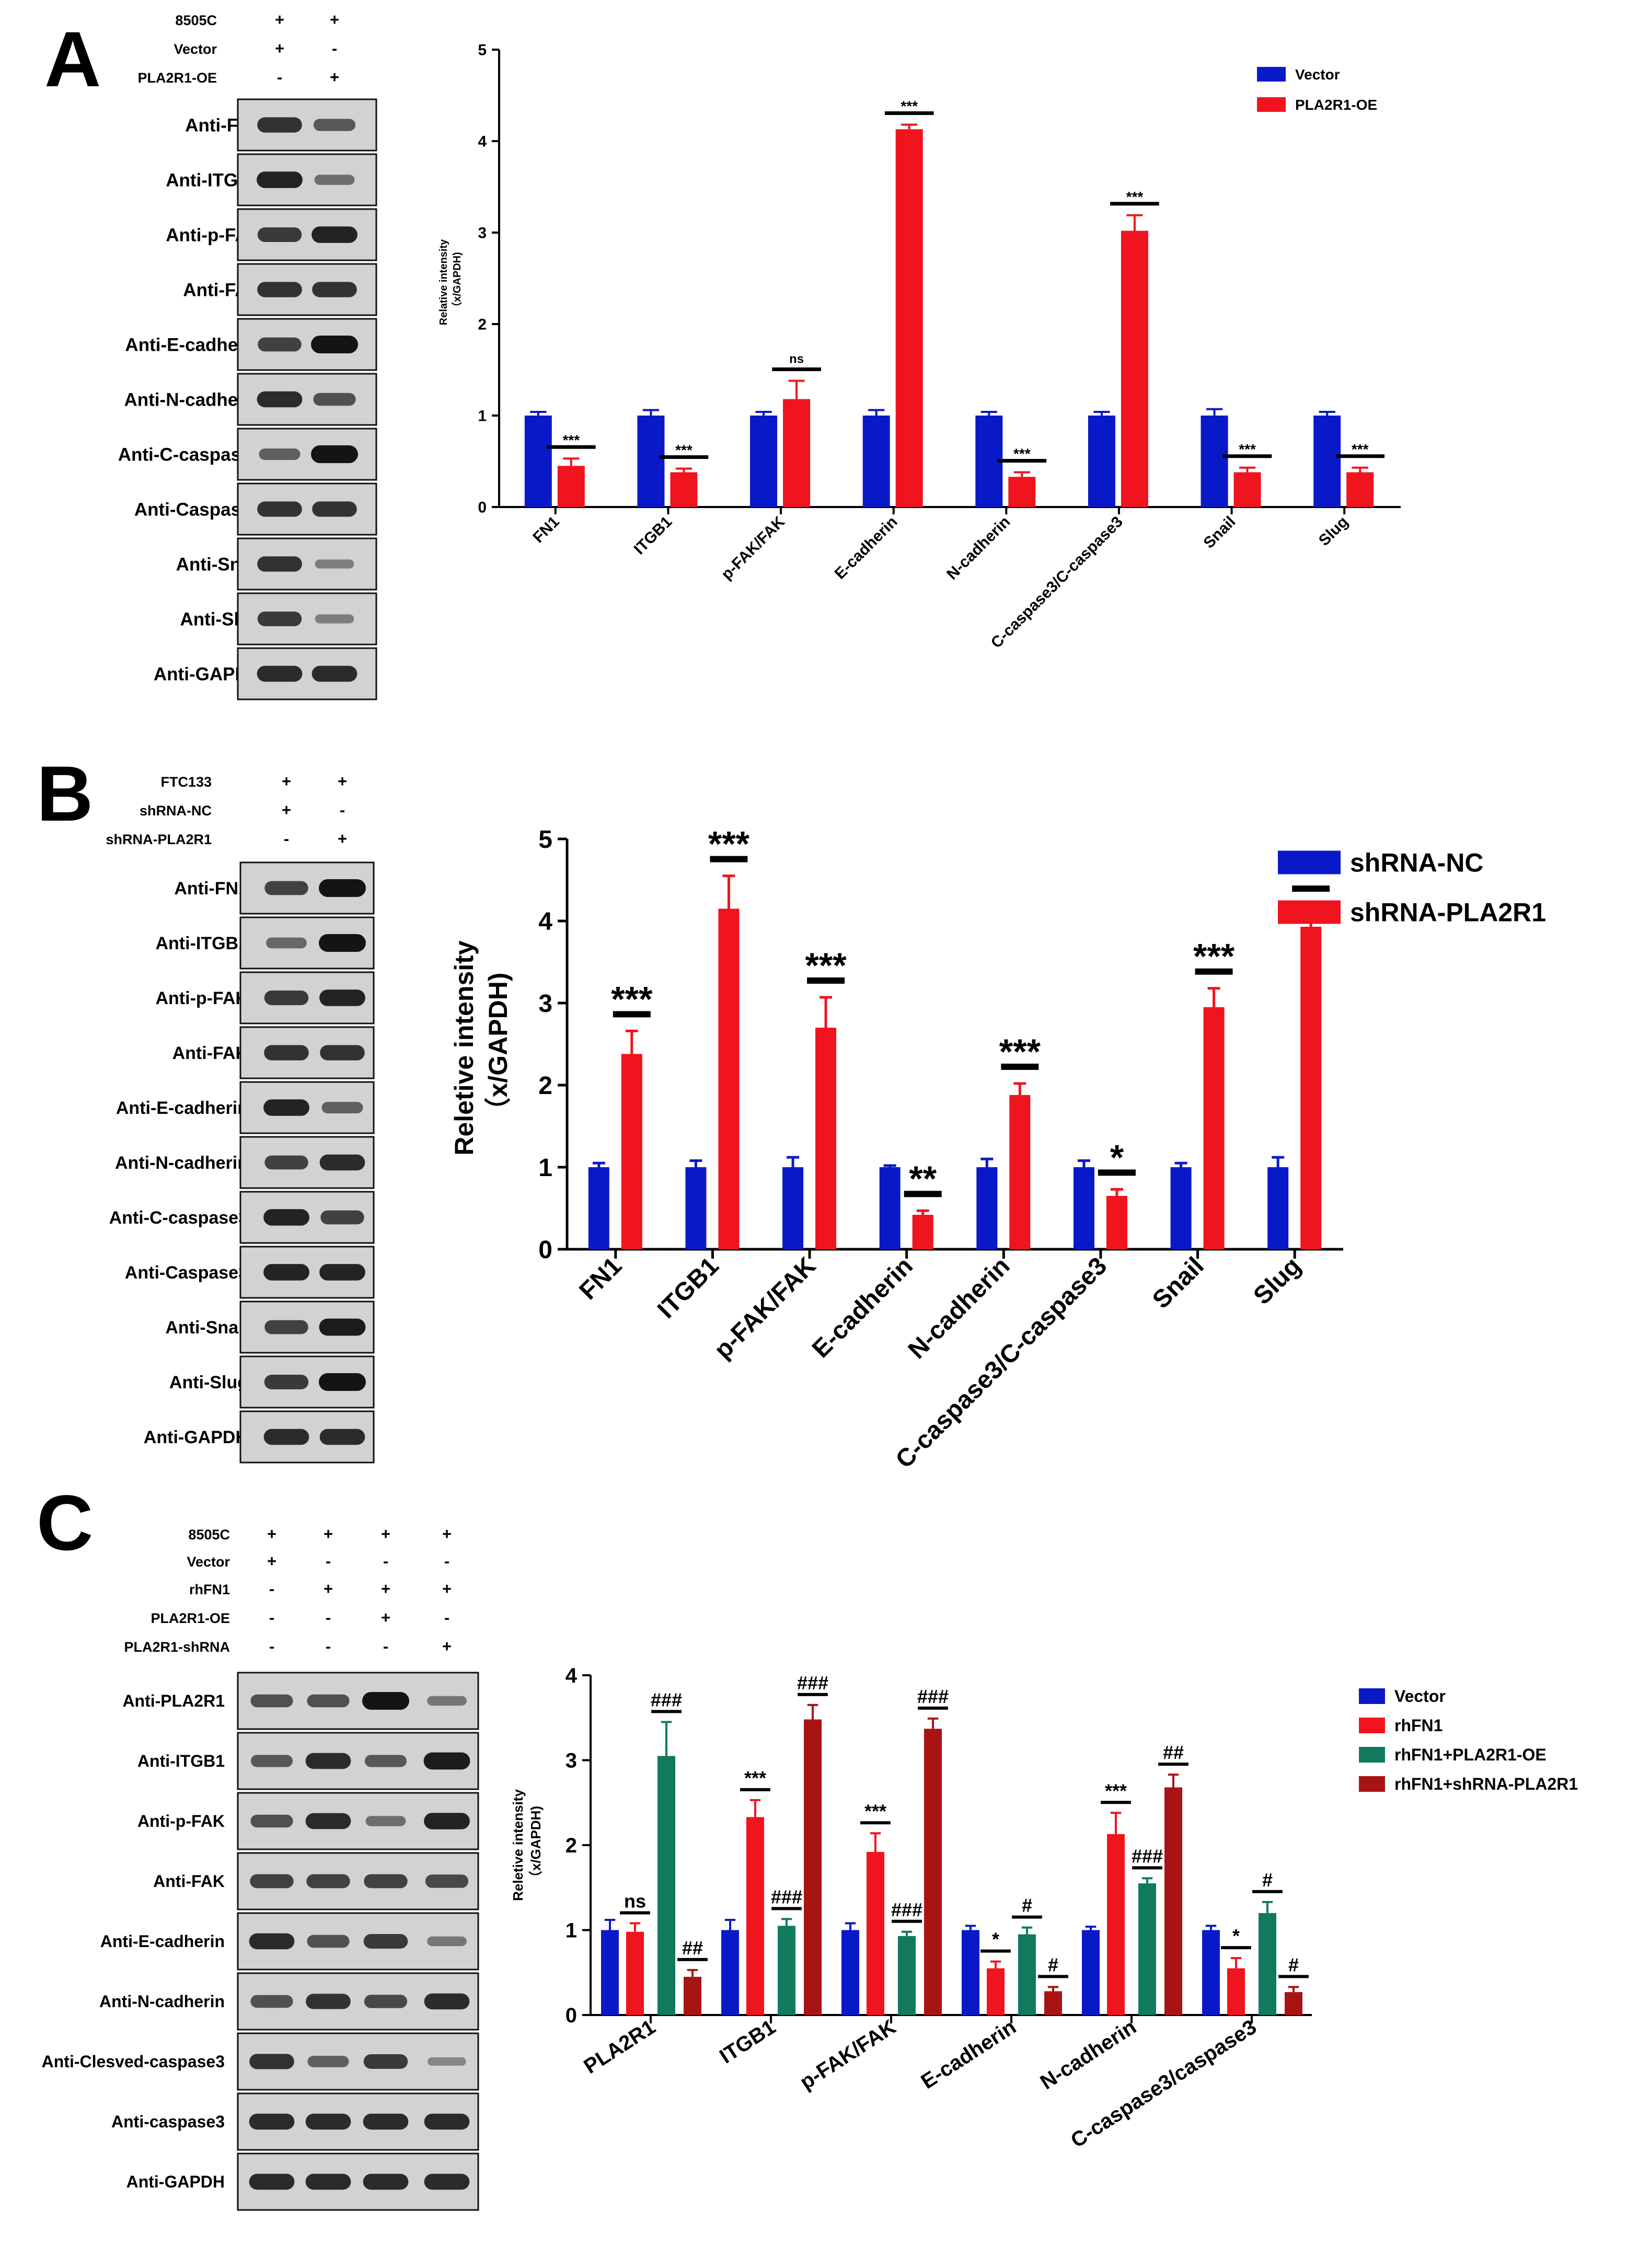 The height and width of the screenshot is (2268, 1627). What do you see at coordinates (635, 1901) in the screenshot?
I see `significance-label: ns` at bounding box center [635, 1901].